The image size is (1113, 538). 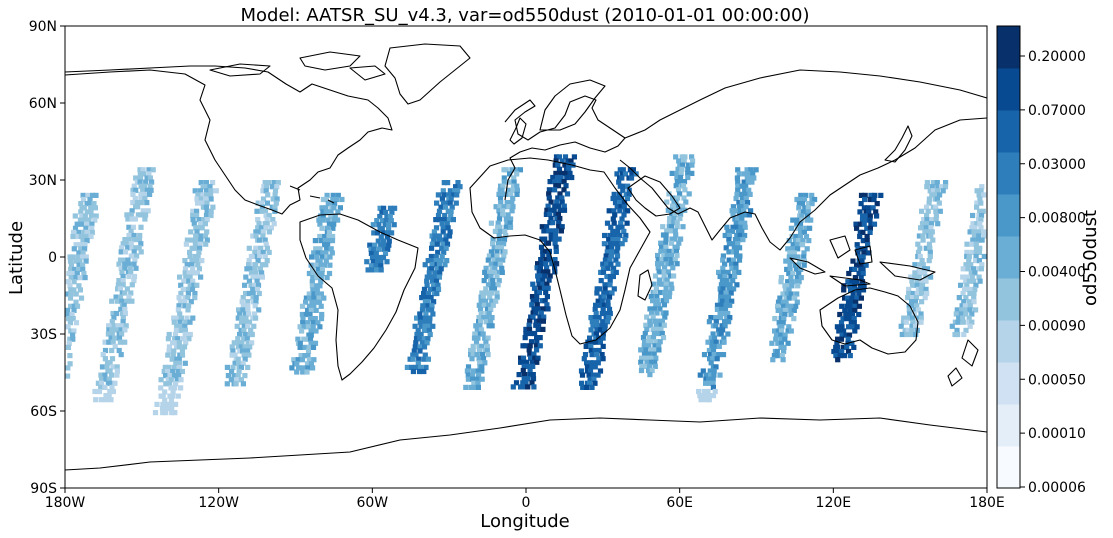 I want to click on coastline-uk, so click(x=518, y=131).